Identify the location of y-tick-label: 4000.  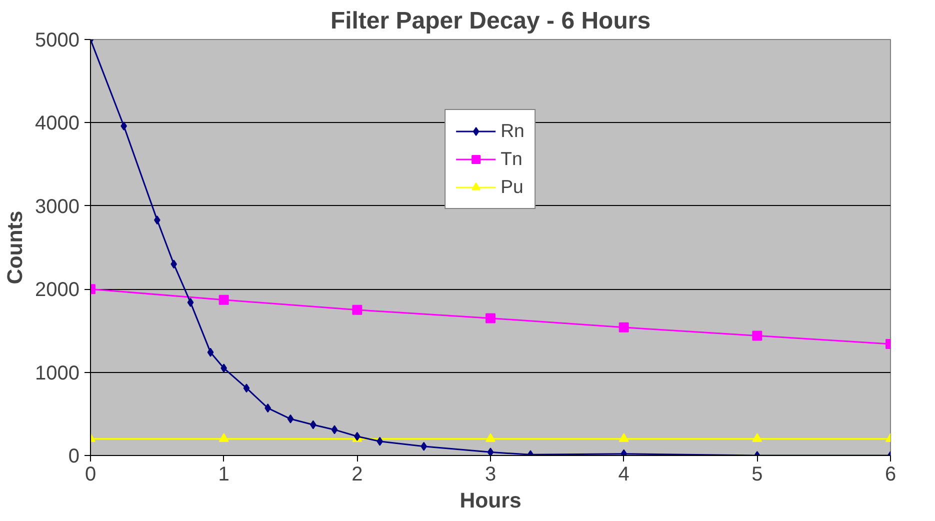
(57, 123).